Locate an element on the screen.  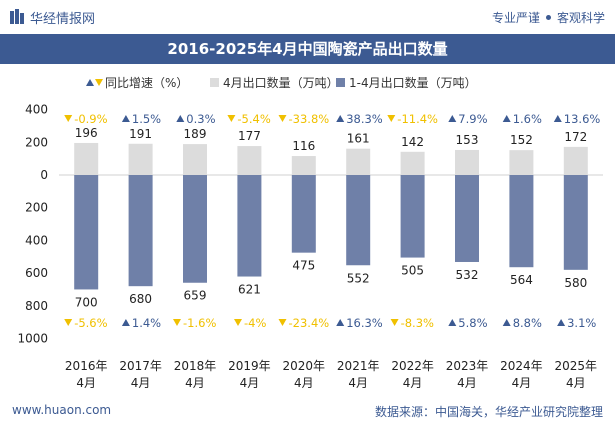
value-label-april: 142 is located at coordinates (412, 142).